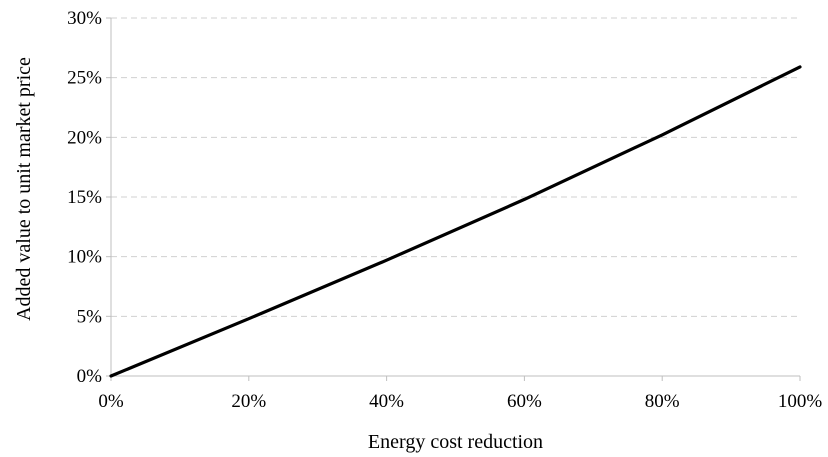  Describe the element at coordinates (84, 78) in the screenshot. I see `y-tick-label: 25%` at that location.